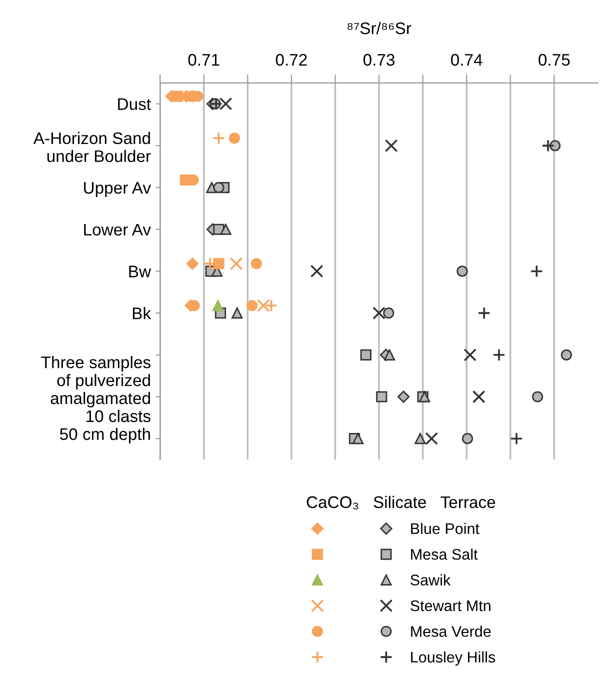 The width and height of the screenshot is (604, 691). I want to click on legend-label: Lousley Hills, so click(453, 658).